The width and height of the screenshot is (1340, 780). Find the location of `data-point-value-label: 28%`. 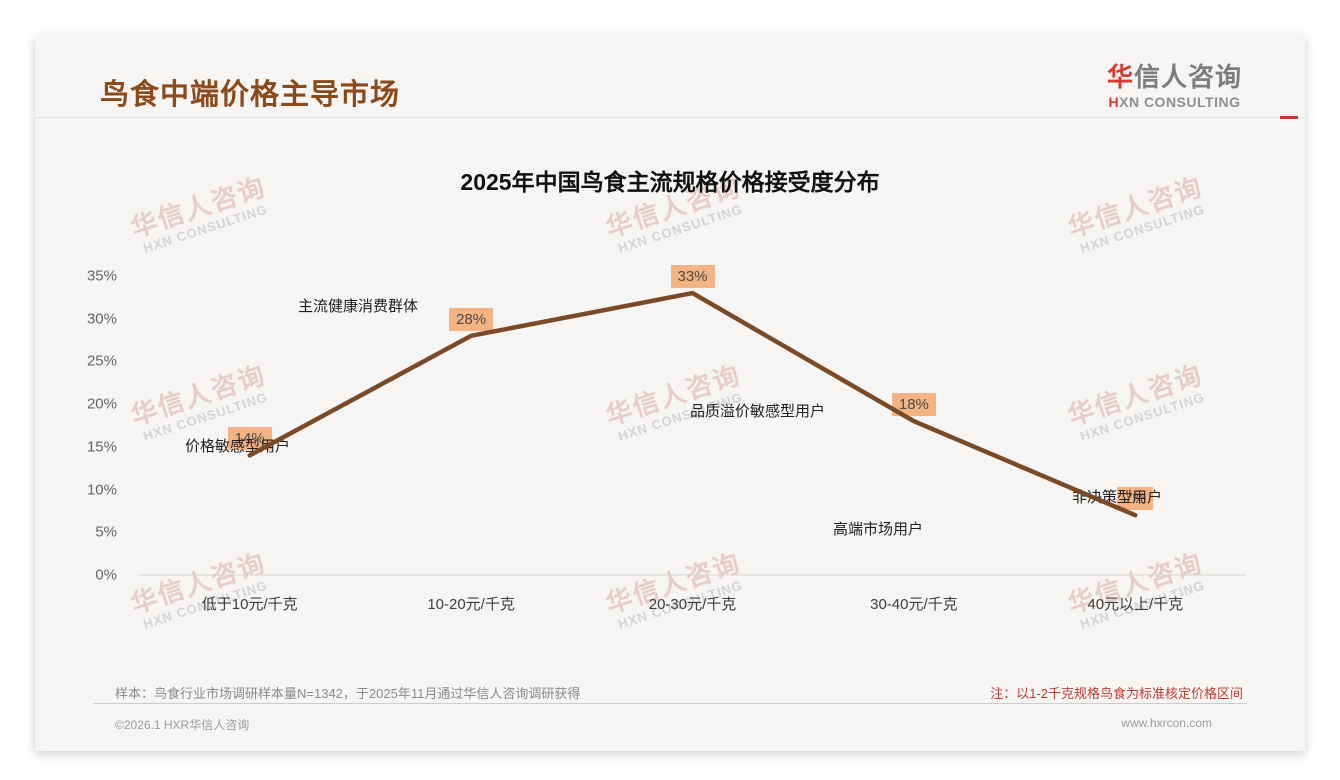

data-point-value-label: 28% is located at coordinates (471, 319).